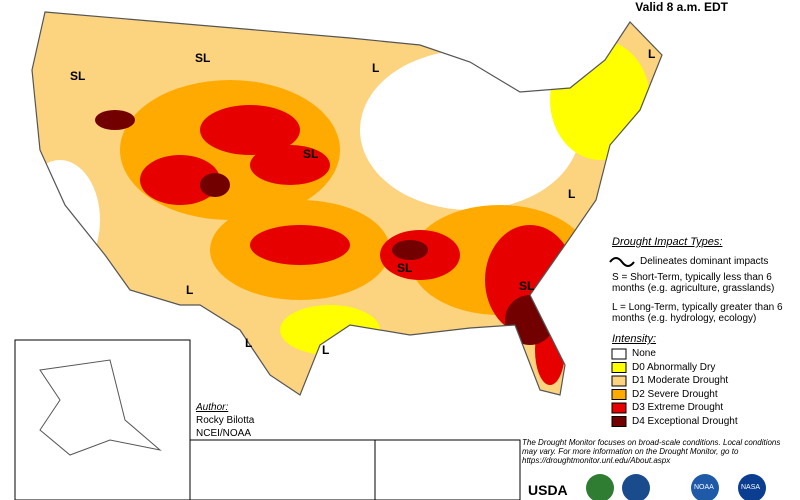  I want to click on puerto-rico-inset, so click(447, 469).